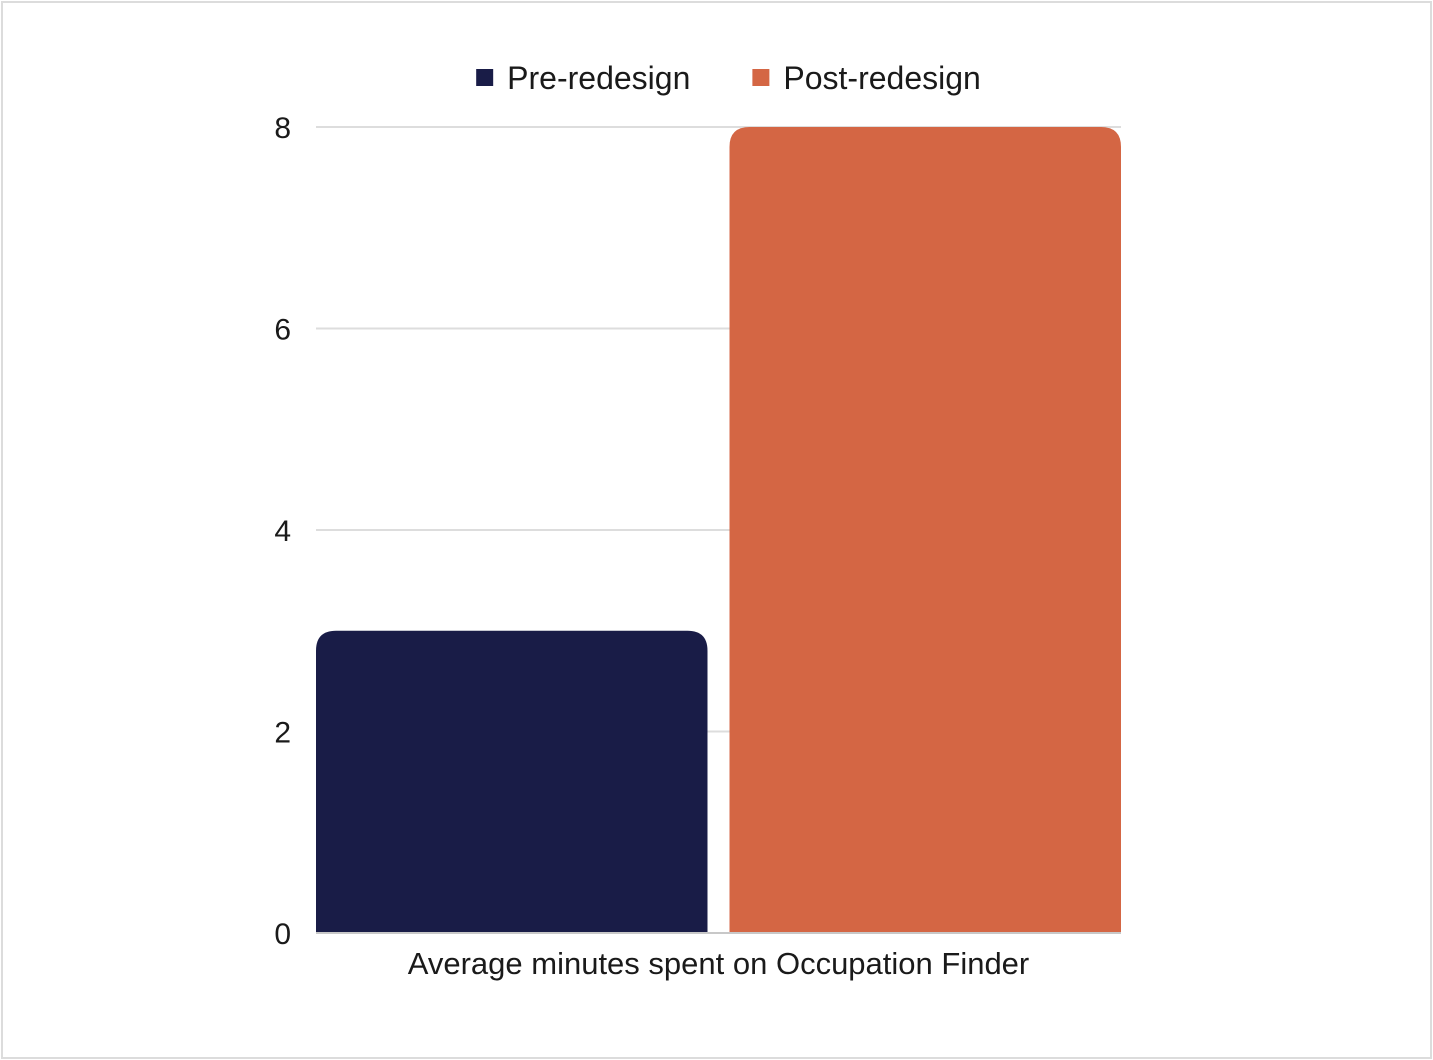 The height and width of the screenshot is (1060, 1433). I want to click on bar-pre-redesign, so click(512, 781).